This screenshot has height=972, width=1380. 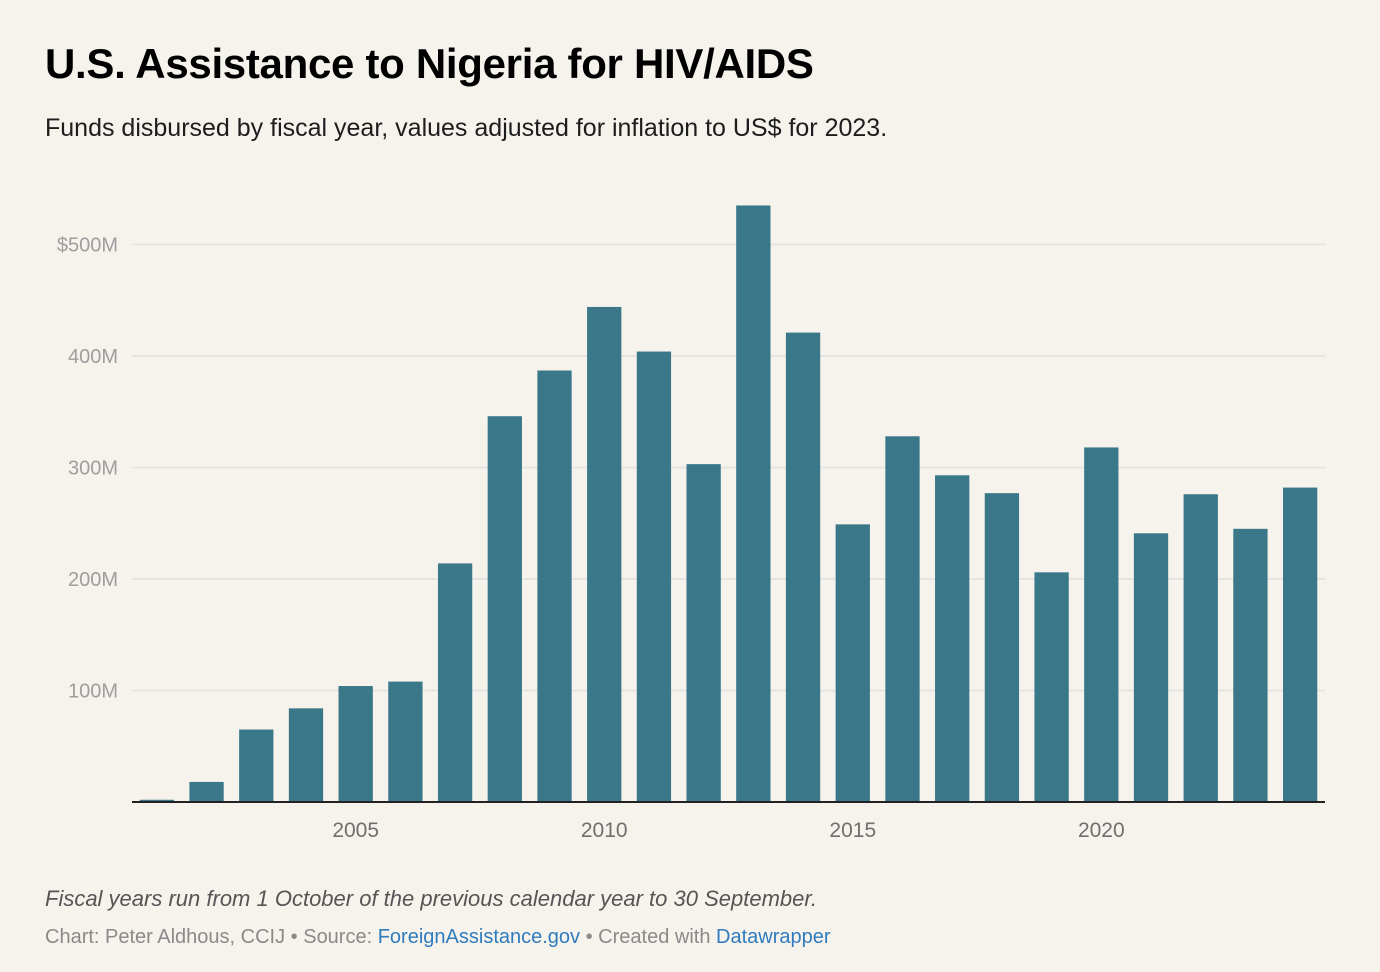 I want to click on bar-2003, so click(x=256, y=765).